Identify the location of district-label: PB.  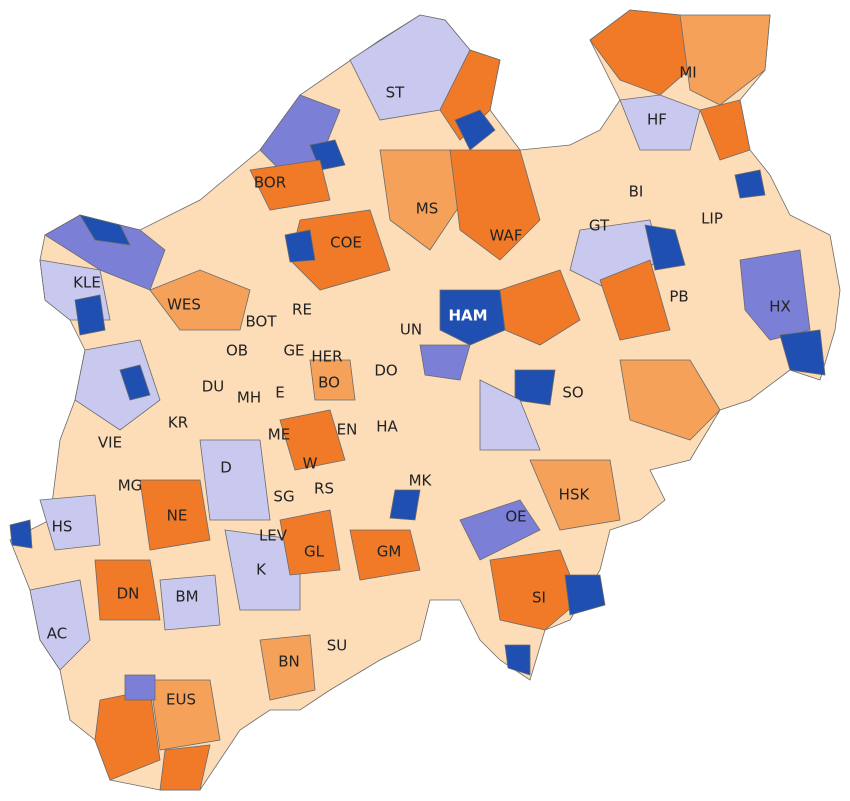
(678, 297).